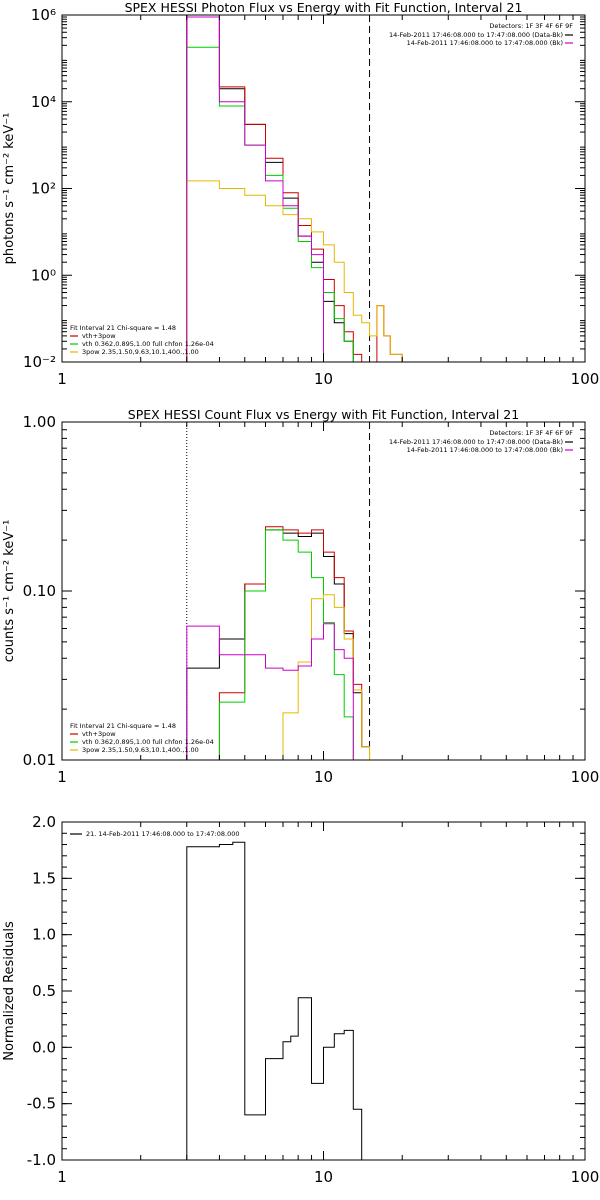 The width and height of the screenshot is (600, 1200). I want to click on y-tick-label: 2.0, so click(44, 822).